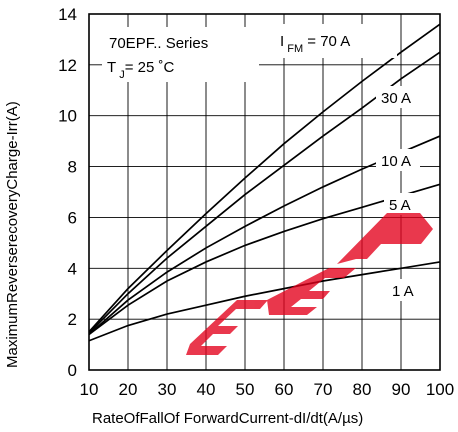 This screenshot has width=458, height=432. Describe the element at coordinates (72, 217) in the screenshot. I see `y-tick-label: 6` at that location.